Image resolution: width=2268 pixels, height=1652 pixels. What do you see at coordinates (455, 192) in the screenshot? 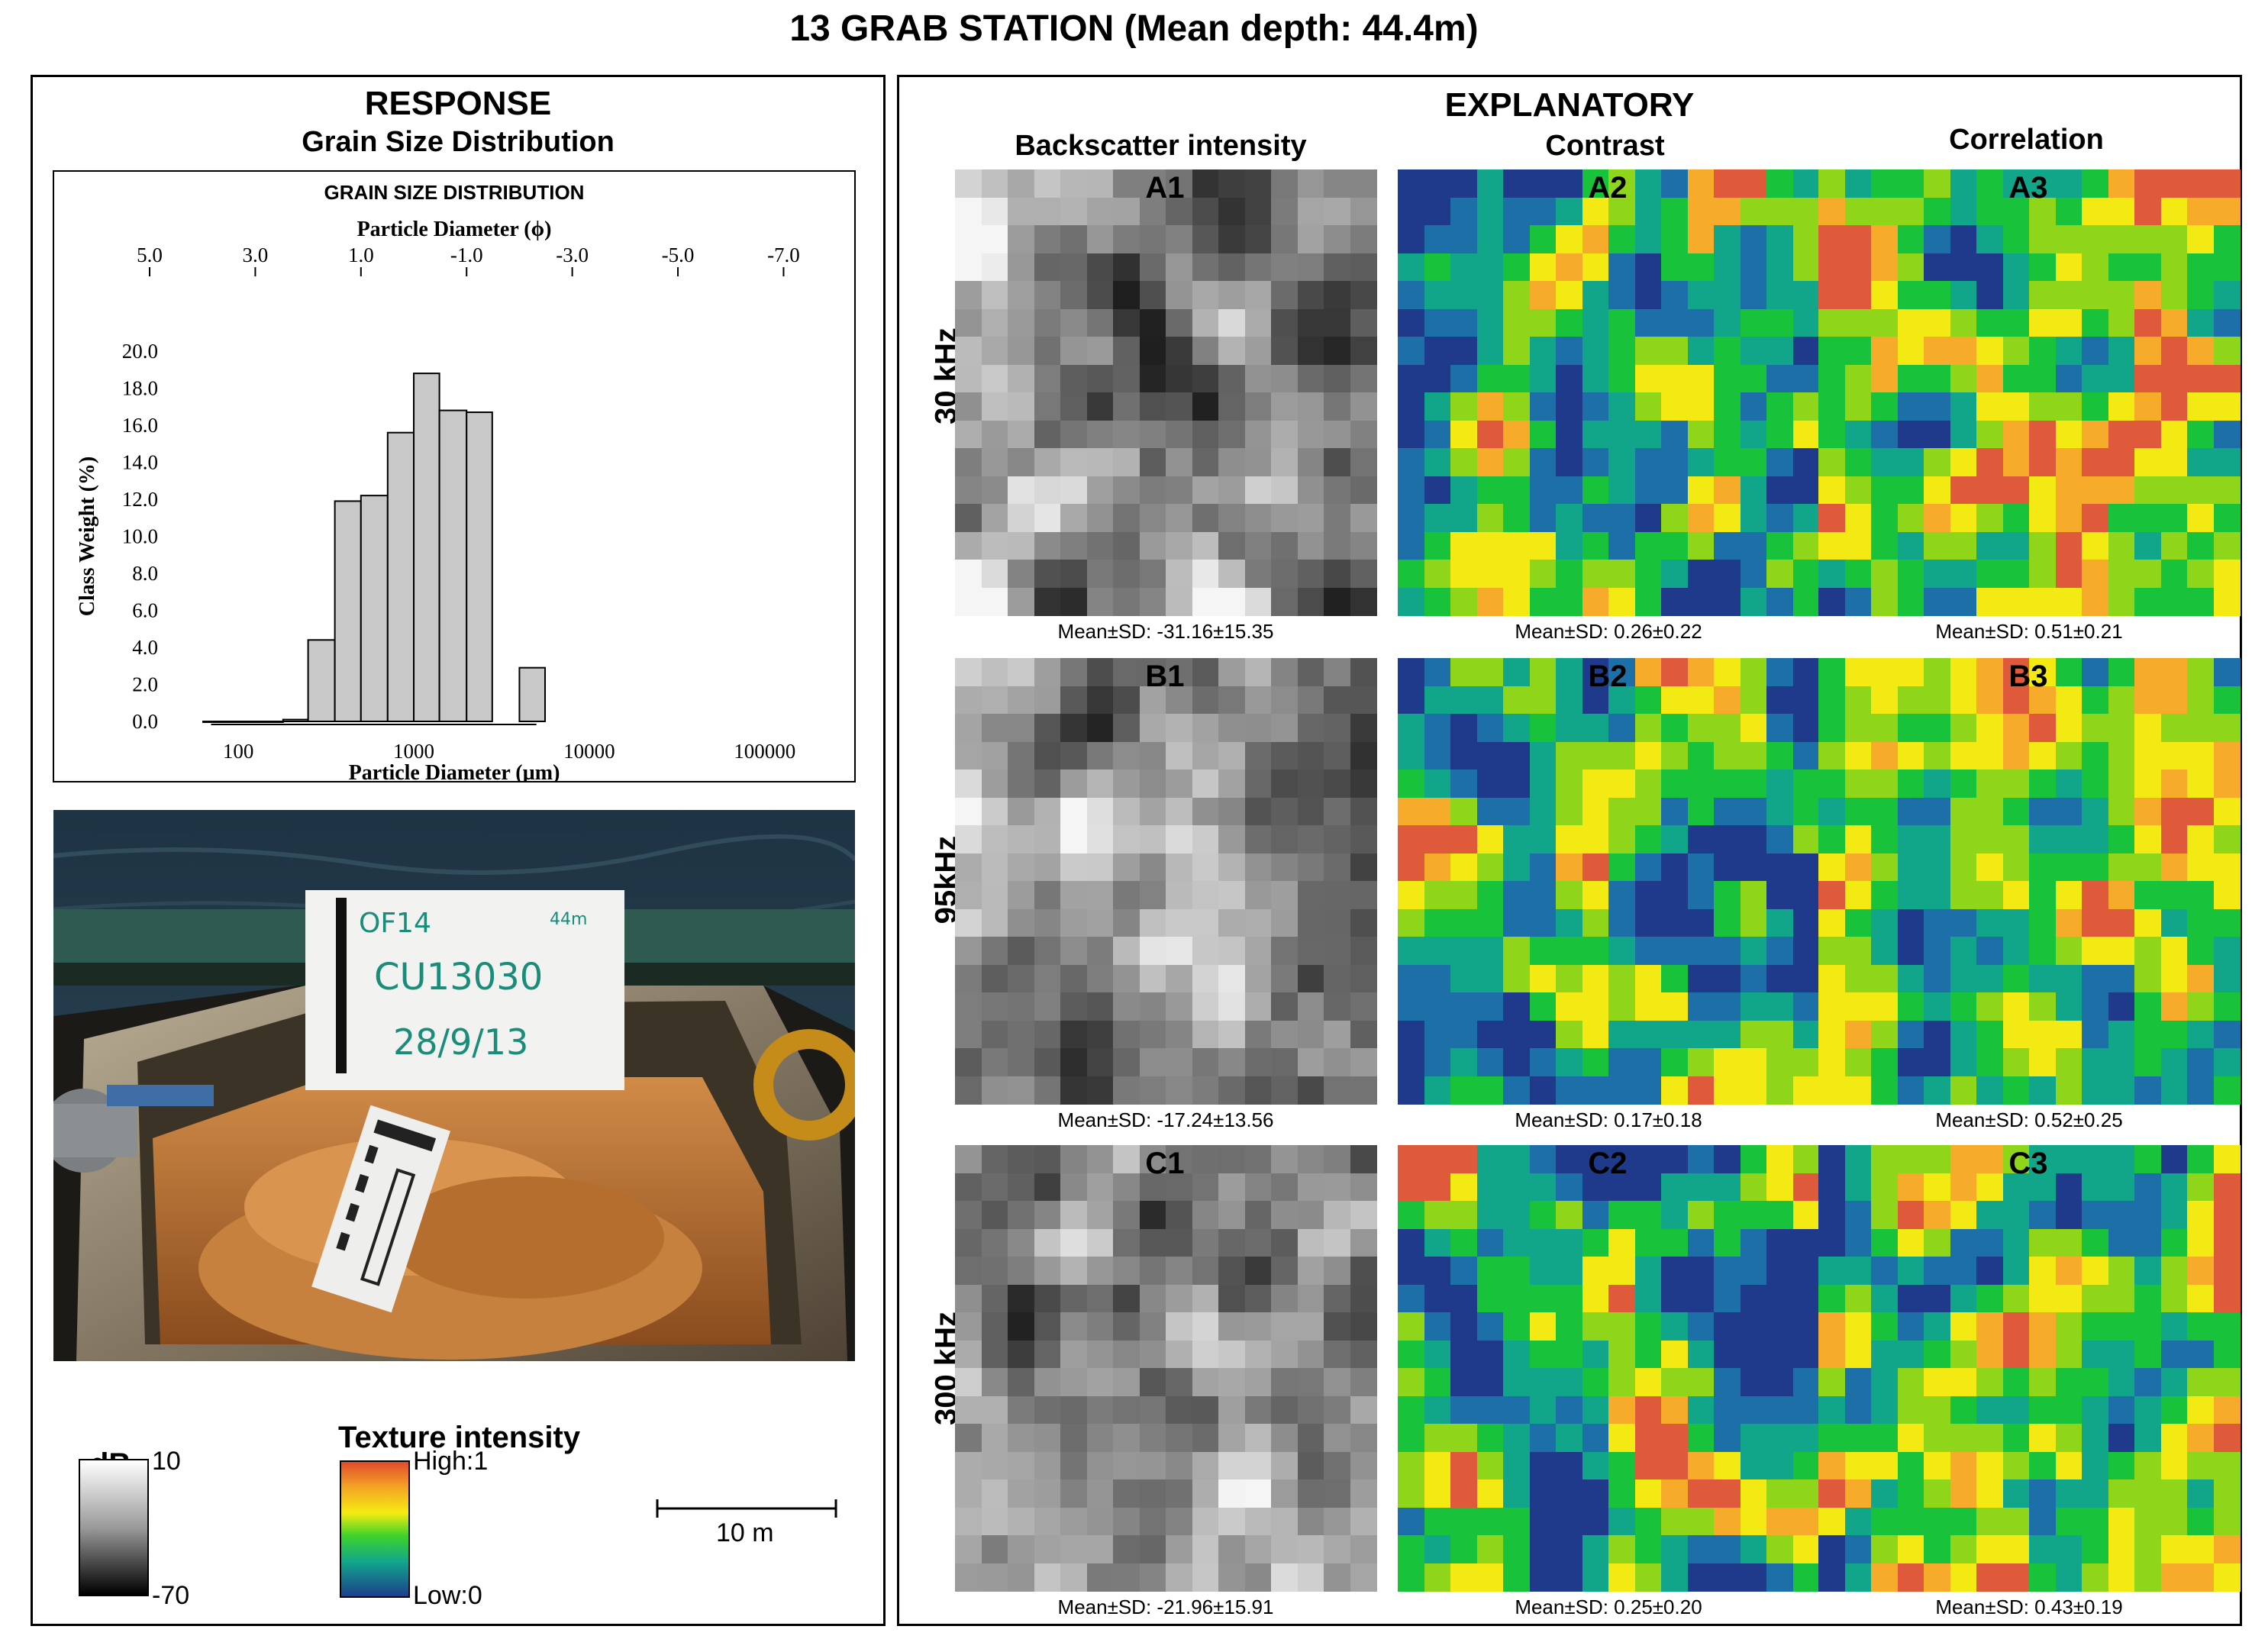
I see `chart-title: GRAIN SIZE DISTRIBUTION` at bounding box center [455, 192].